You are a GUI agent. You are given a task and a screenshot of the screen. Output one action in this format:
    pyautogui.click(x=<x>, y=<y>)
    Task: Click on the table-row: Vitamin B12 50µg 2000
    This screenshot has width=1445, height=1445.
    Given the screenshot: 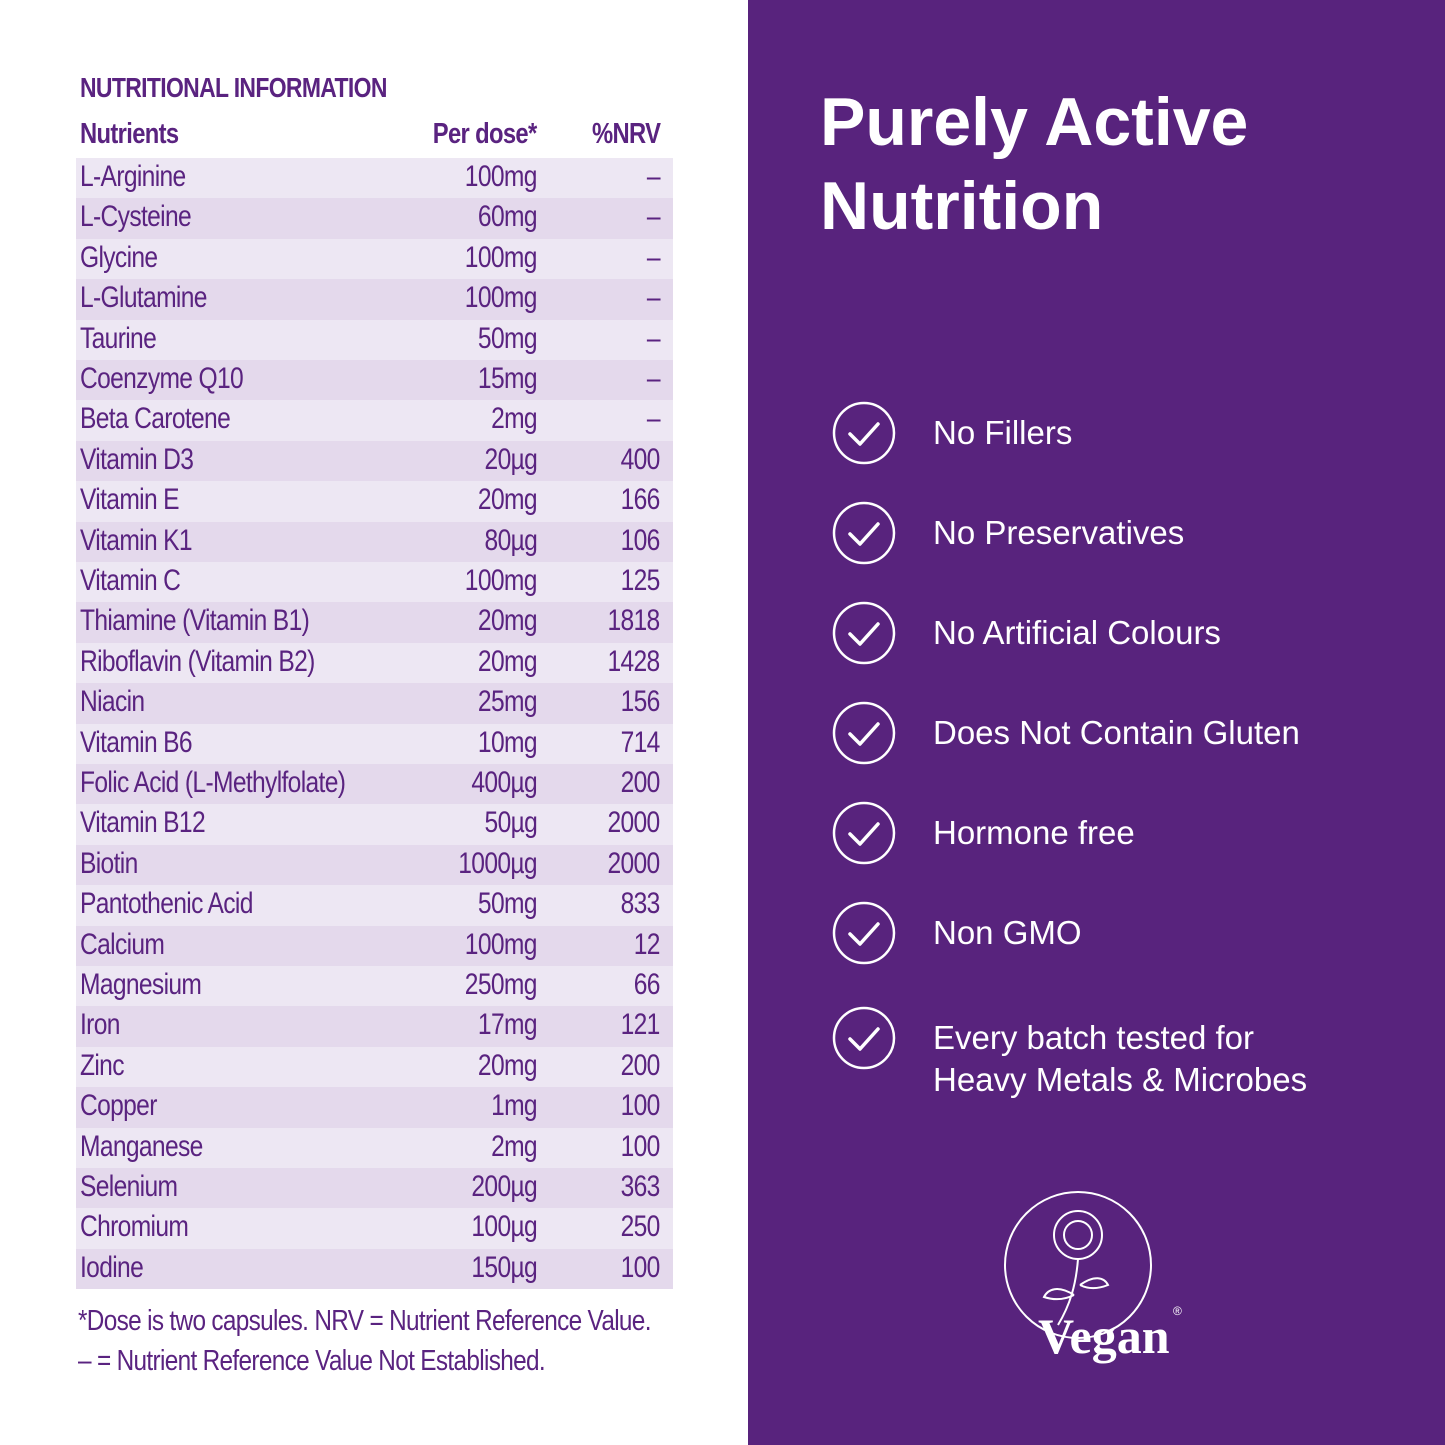 What is the action you would take?
    pyautogui.click(x=374, y=824)
    